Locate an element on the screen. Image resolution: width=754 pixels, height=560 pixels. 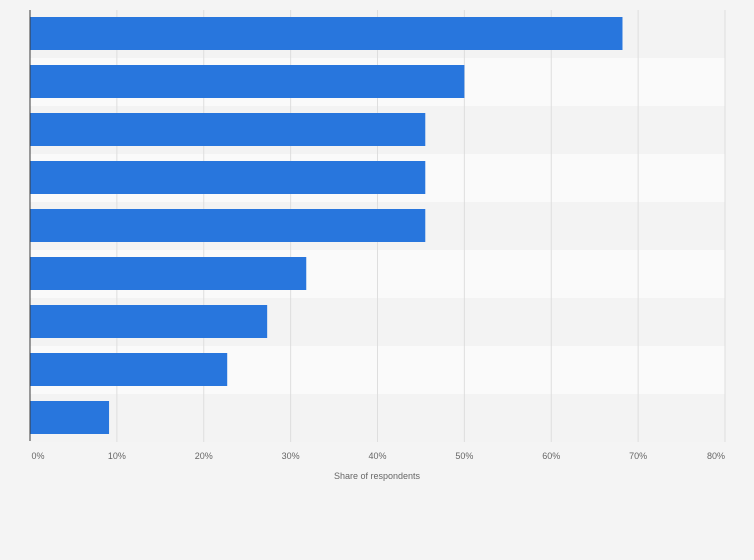
x-tick-label: 40% is located at coordinates (377, 456).